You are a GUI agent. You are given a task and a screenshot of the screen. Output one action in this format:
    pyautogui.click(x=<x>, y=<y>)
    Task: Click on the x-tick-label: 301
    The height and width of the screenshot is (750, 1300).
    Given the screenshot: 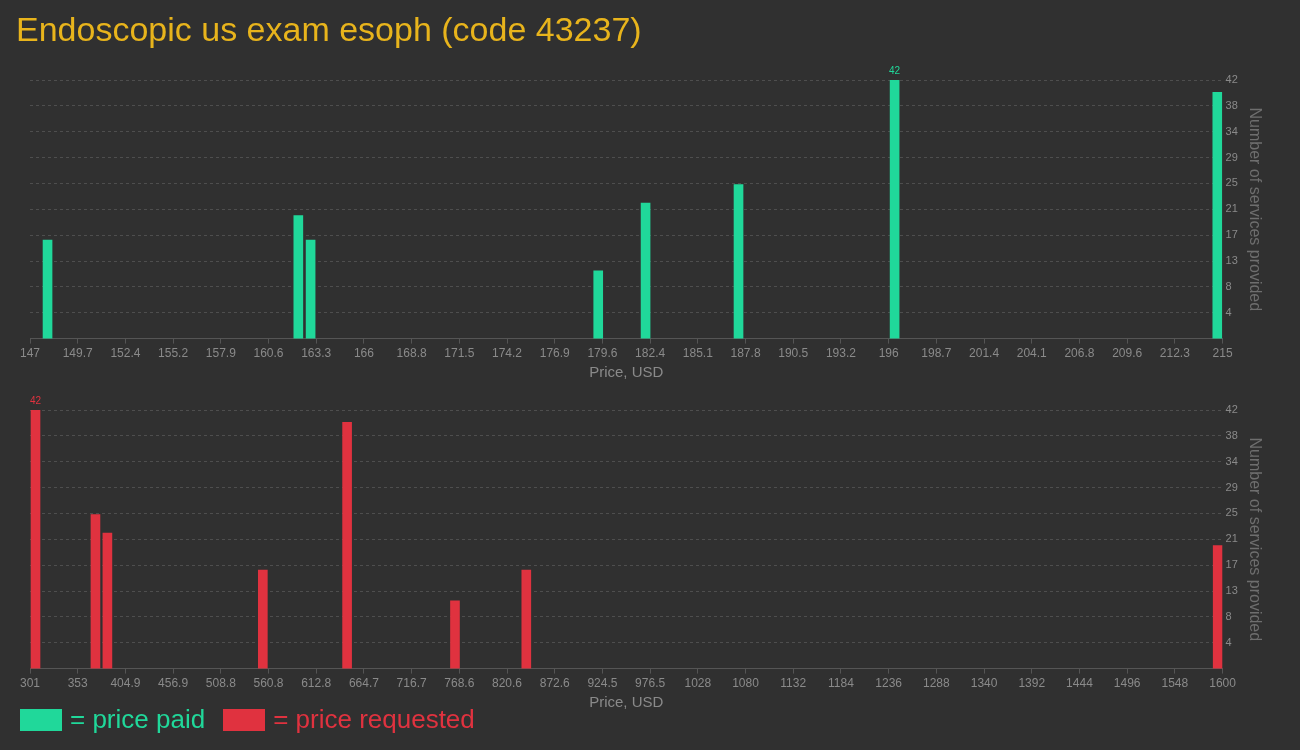 What is the action you would take?
    pyautogui.click(x=30, y=683)
    